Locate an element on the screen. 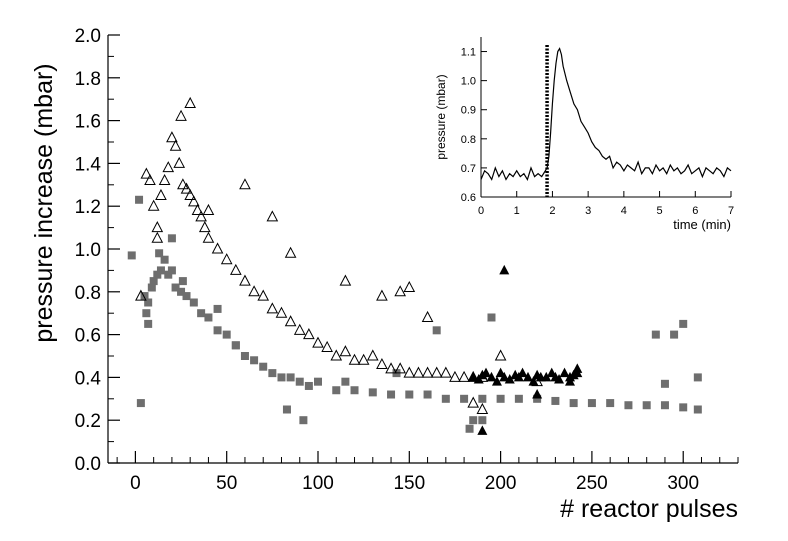 Image resolution: width=788 pixels, height=541 pixels. x-tick-label: 150 is located at coordinates (409, 483).